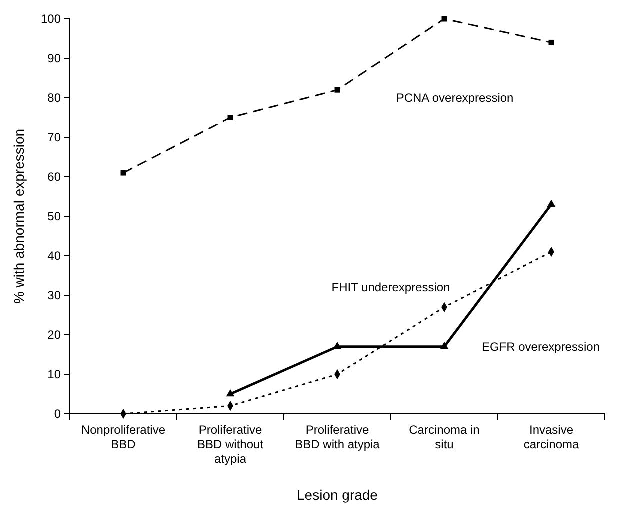  What do you see at coordinates (55, 295) in the screenshot?
I see `y-tick-label: 30` at bounding box center [55, 295].